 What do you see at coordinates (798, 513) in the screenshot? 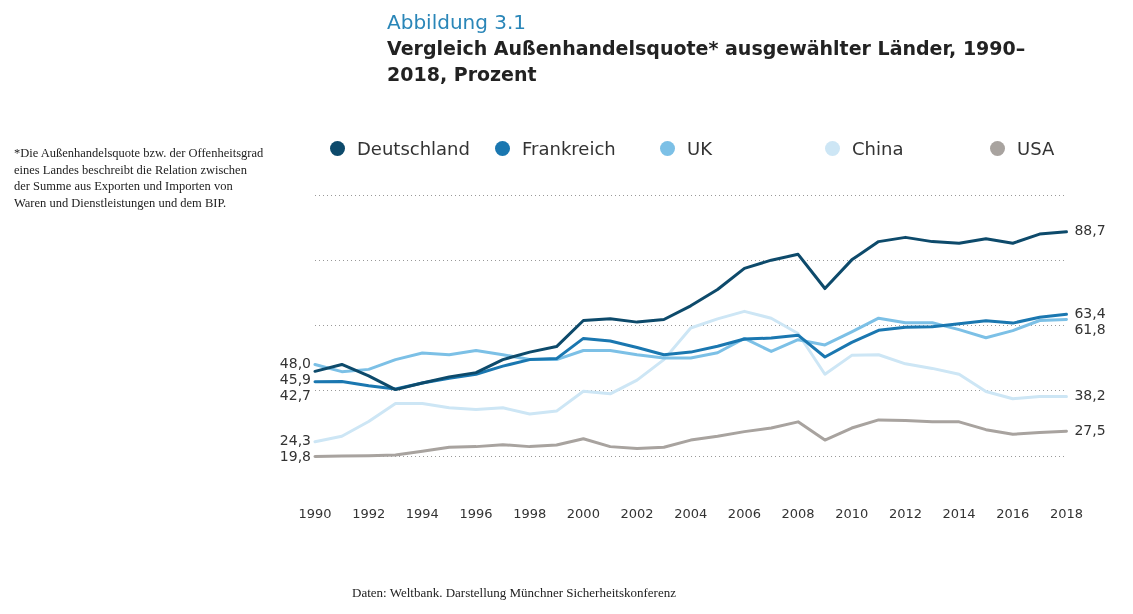
I see `x-tick-label: 2008` at bounding box center [798, 513].